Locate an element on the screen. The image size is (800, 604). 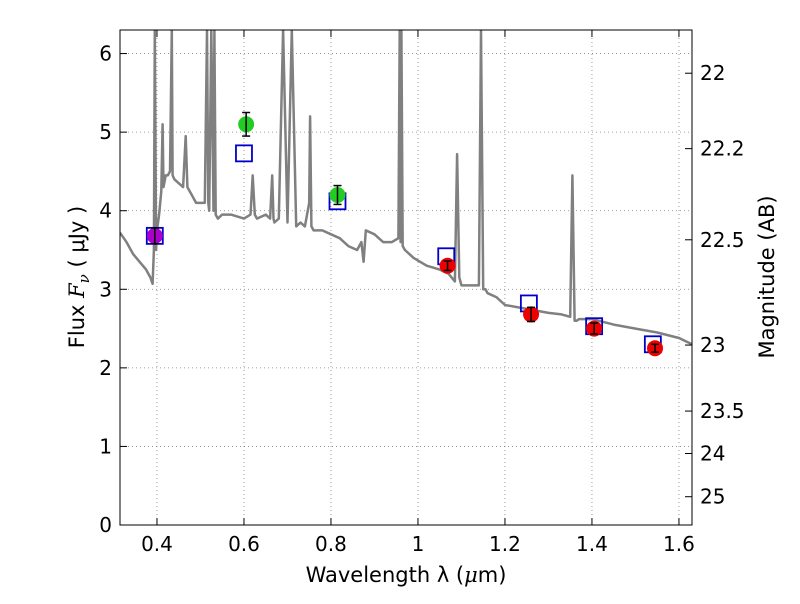
y2-tick-label: 22 is located at coordinates (712, 73).